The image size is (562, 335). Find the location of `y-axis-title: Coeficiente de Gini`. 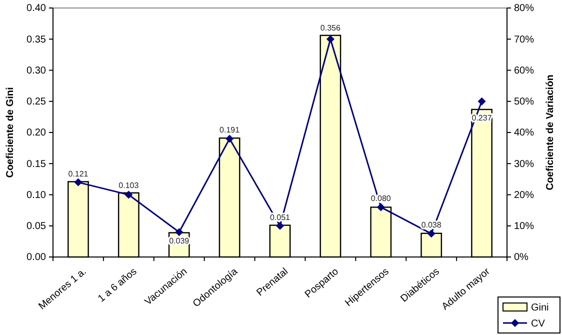

y-axis-title: Coeficiente de Gini is located at coordinates (10, 132).